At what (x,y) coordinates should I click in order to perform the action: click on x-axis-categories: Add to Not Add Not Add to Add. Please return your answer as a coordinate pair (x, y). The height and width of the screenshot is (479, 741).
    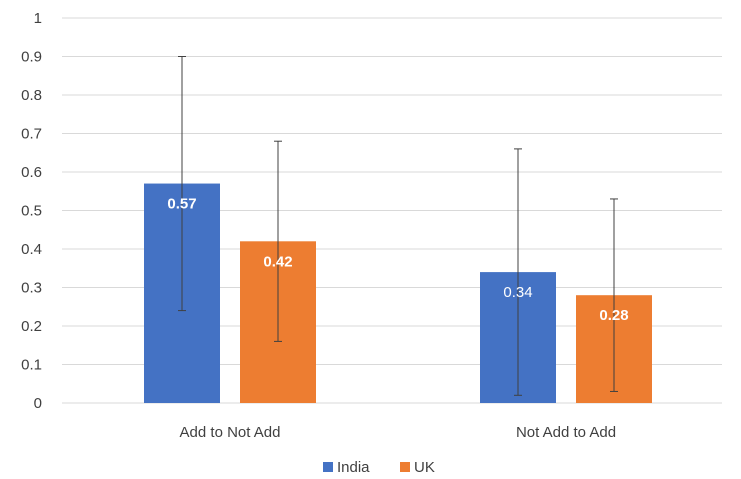
    Looking at the image, I should click on (398, 432).